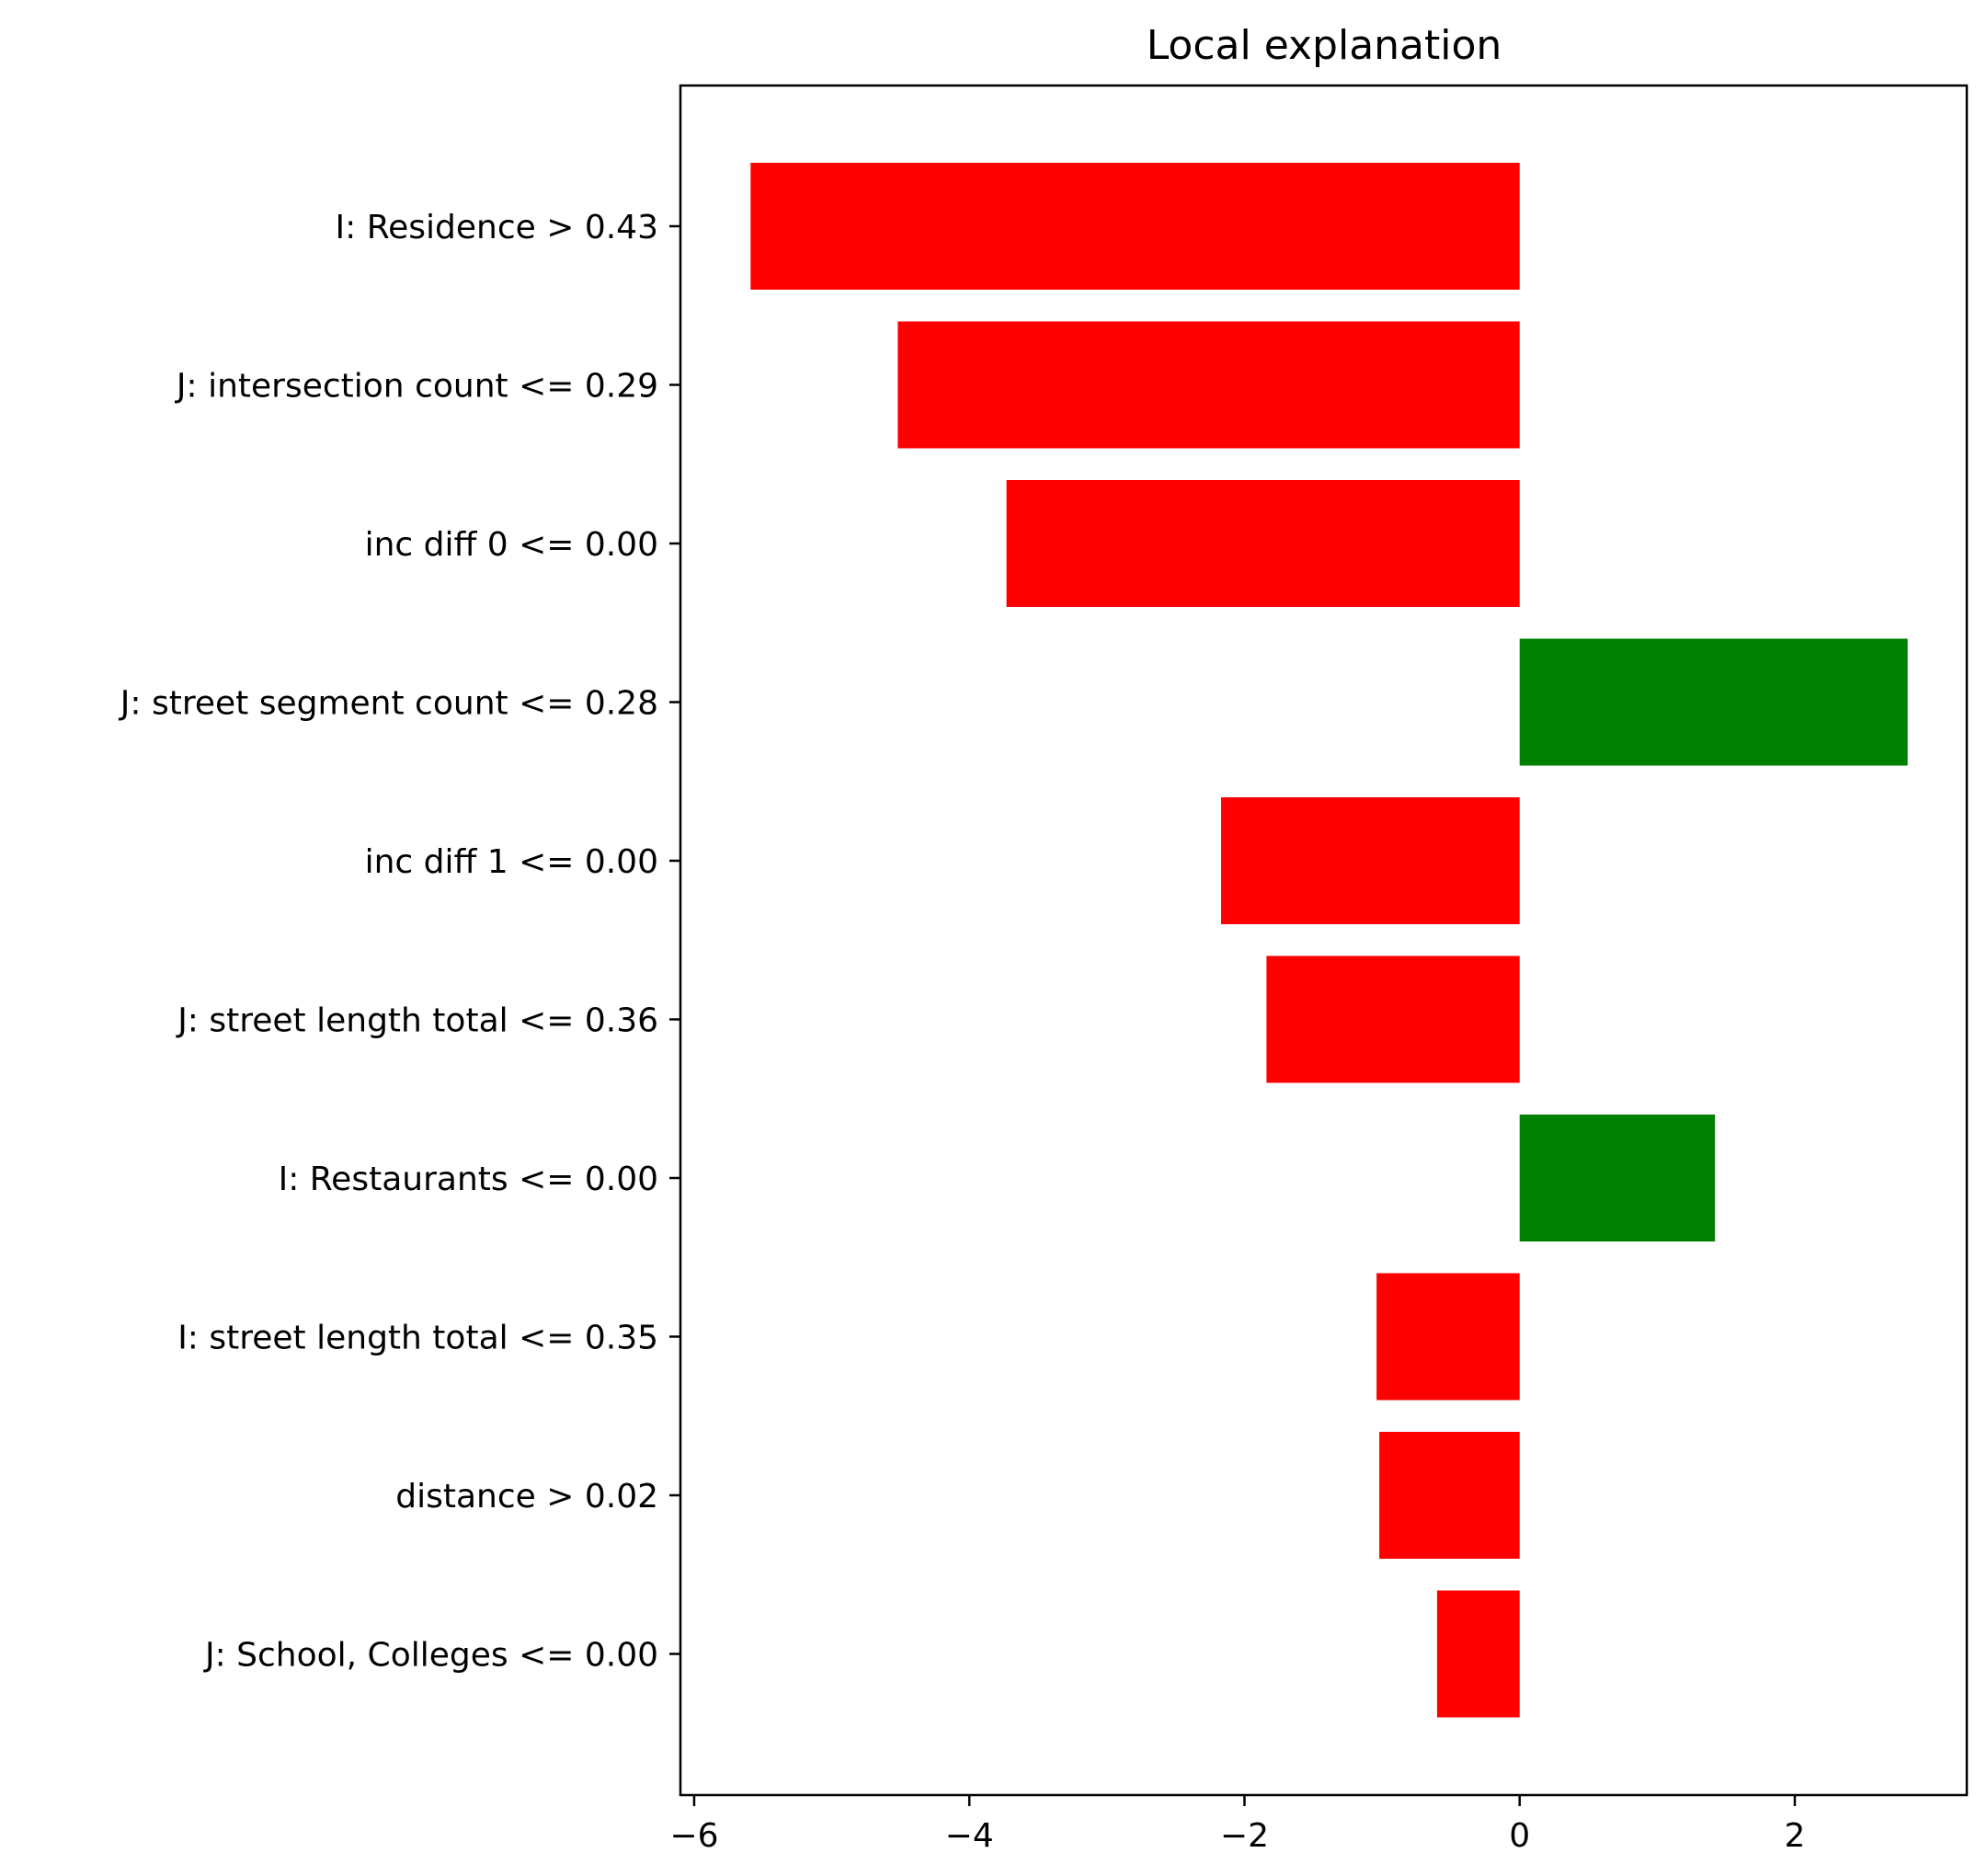 The width and height of the screenshot is (1987, 1876). Describe the element at coordinates (693, 1836) in the screenshot. I see `x-tick-label: −6` at that location.